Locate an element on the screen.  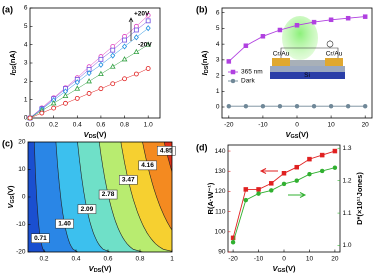
x-tick-label: 1.0 is located at coordinates (148, 125).